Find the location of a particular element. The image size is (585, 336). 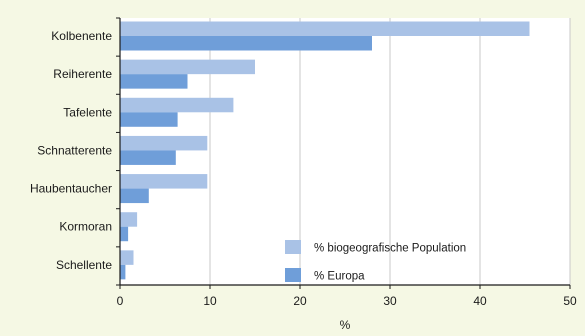

x-tick-label: 40 is located at coordinates (480, 301).